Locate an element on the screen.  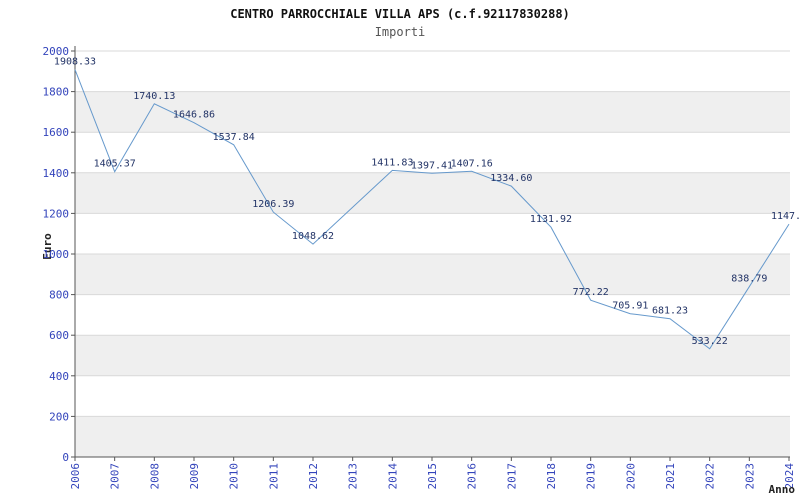
x-tick-label: 2019 is located at coordinates (591, 476).